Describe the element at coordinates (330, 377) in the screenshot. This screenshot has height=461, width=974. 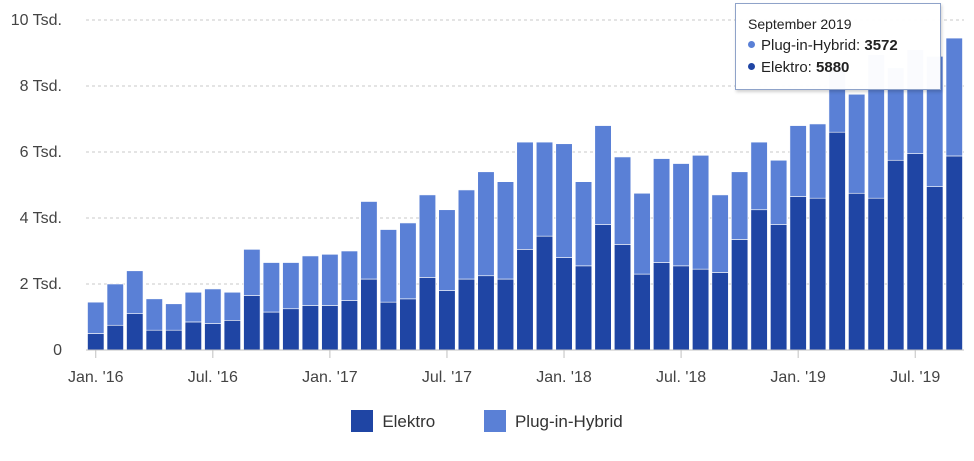
I see `x-tick-label: Jan. '17` at that location.